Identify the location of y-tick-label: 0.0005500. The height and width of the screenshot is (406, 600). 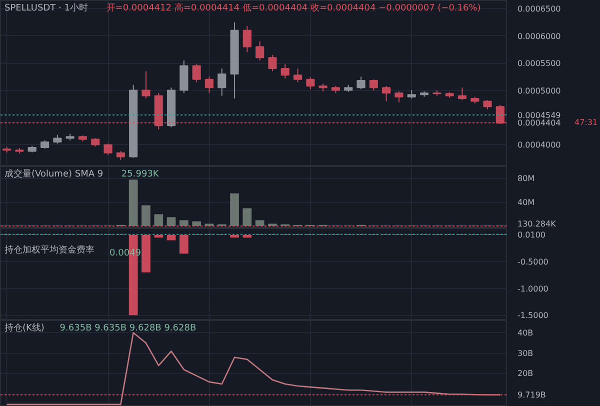
(539, 63).